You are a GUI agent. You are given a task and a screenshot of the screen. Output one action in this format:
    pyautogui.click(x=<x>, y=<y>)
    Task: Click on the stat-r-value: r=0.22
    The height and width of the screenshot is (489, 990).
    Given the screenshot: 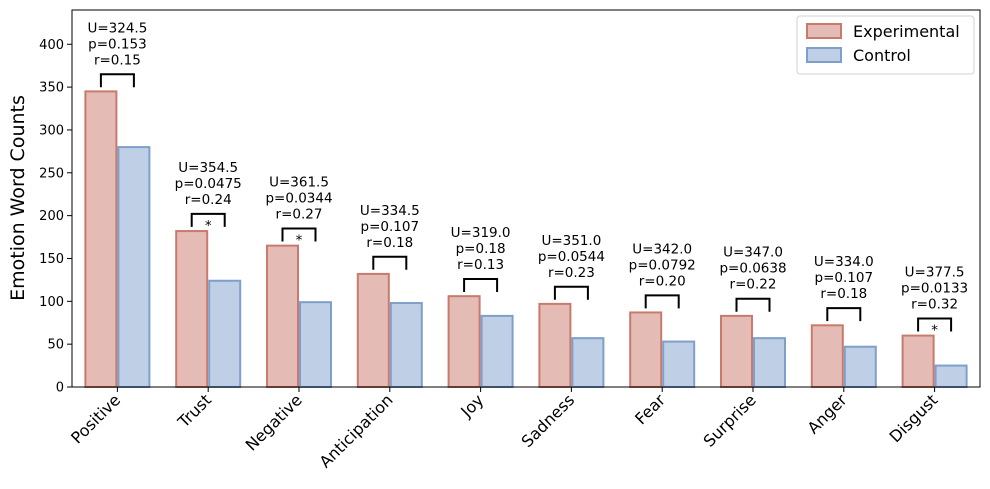 What is the action you would take?
    pyautogui.click(x=753, y=285)
    